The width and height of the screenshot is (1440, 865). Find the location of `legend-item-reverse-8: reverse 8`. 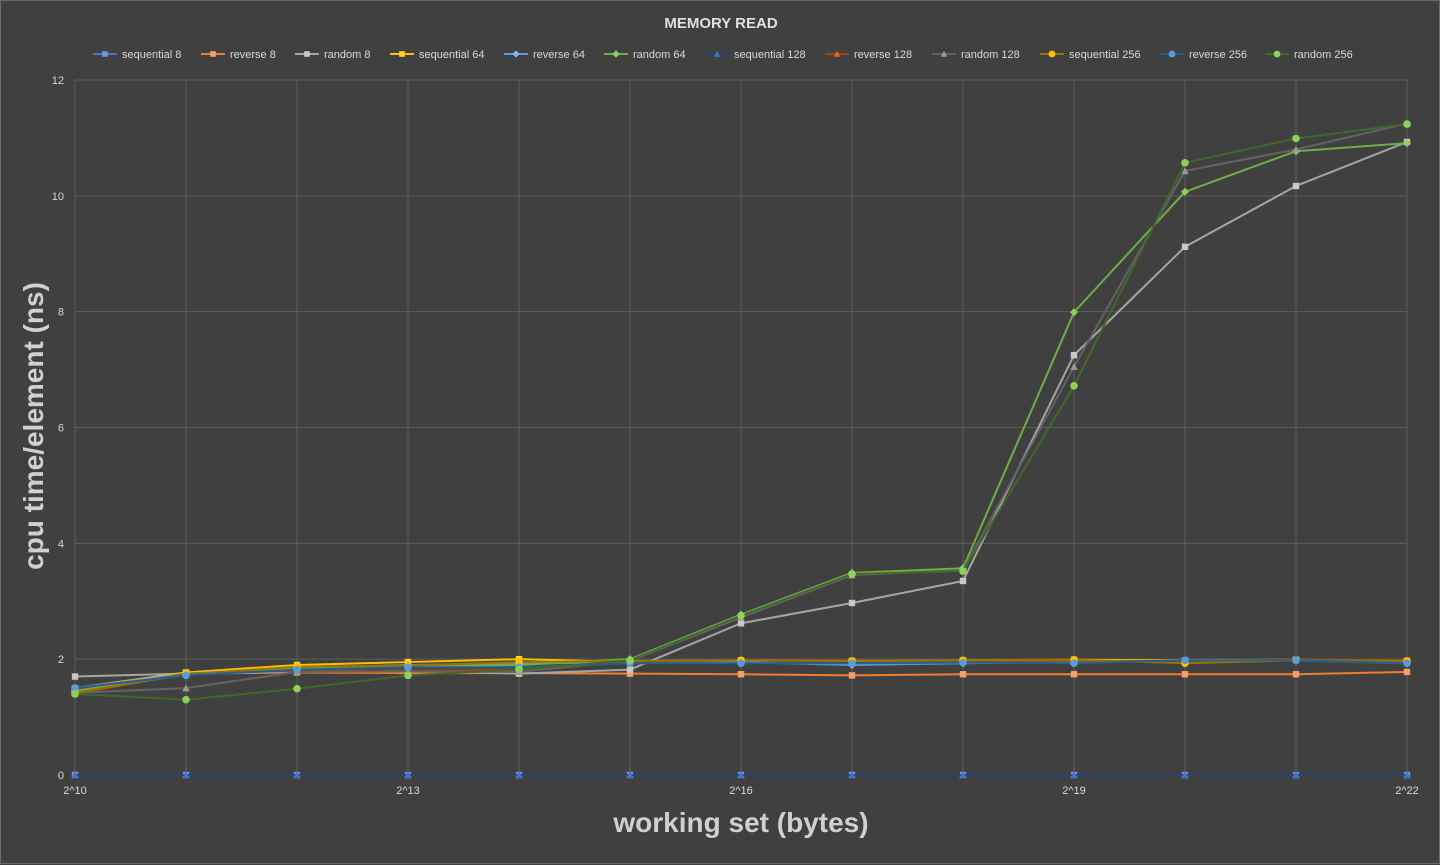

legend-item-reverse-8: reverse 8 is located at coordinates (238, 55).